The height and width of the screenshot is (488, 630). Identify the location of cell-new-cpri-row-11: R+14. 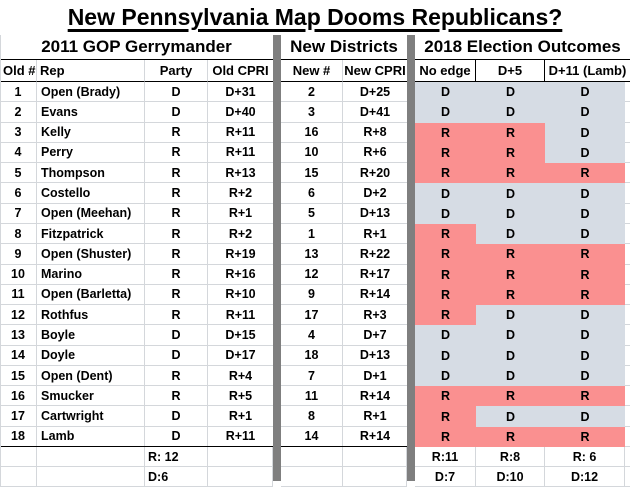
(375, 295).